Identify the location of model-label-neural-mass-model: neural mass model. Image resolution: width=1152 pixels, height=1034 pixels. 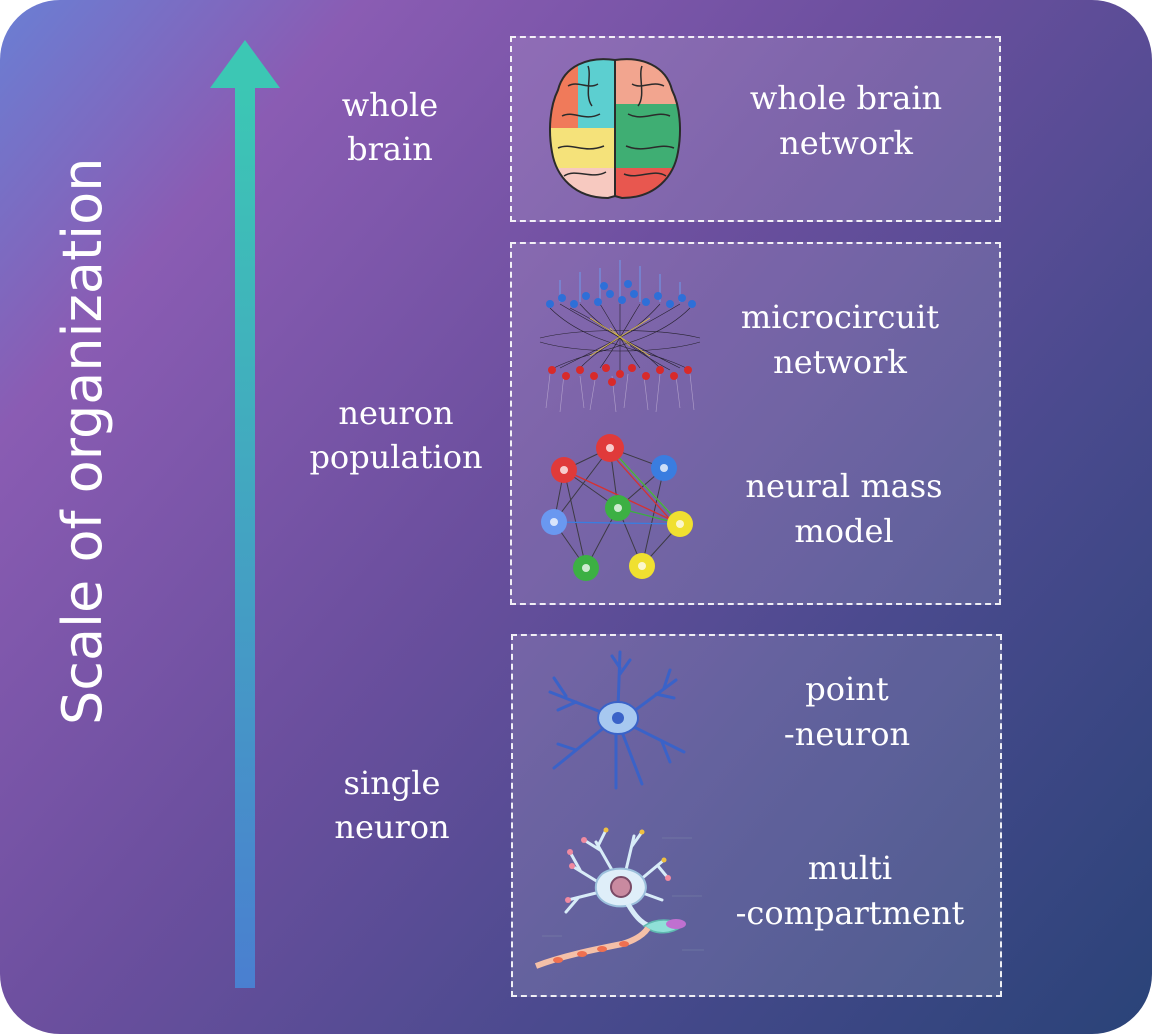
(844, 508).